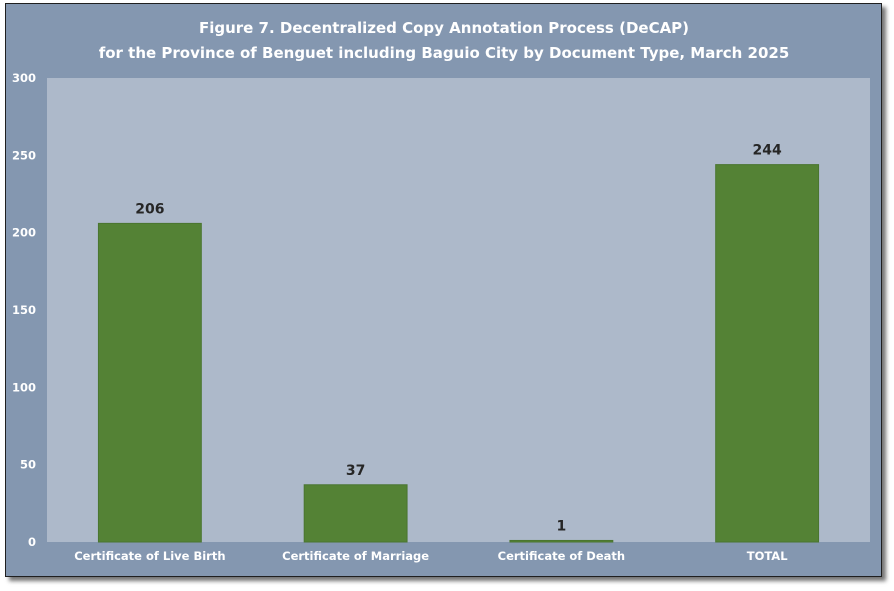 This screenshot has width=894, height=591. I want to click on x-category-label: TOTAL, so click(767, 556).